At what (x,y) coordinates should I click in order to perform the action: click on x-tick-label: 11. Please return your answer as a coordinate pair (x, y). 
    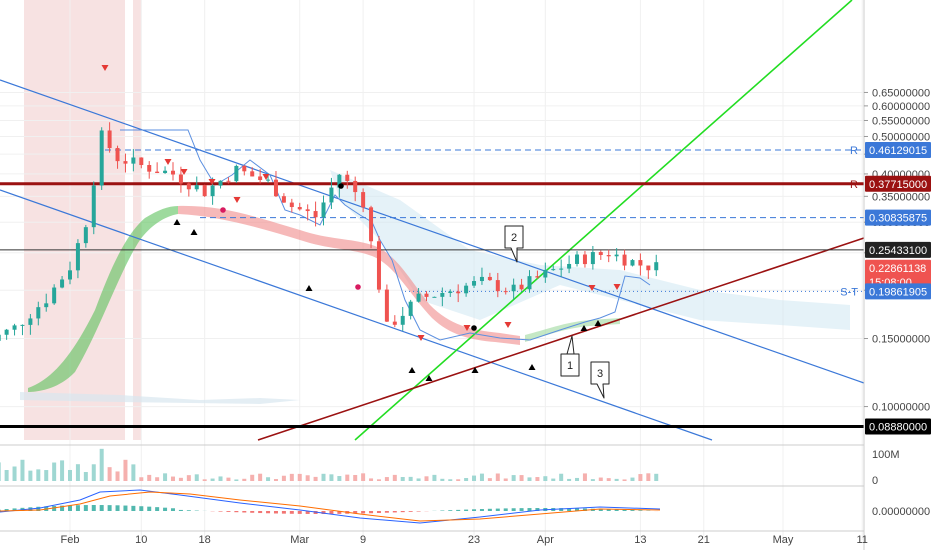
    Looking at the image, I should click on (862, 540).